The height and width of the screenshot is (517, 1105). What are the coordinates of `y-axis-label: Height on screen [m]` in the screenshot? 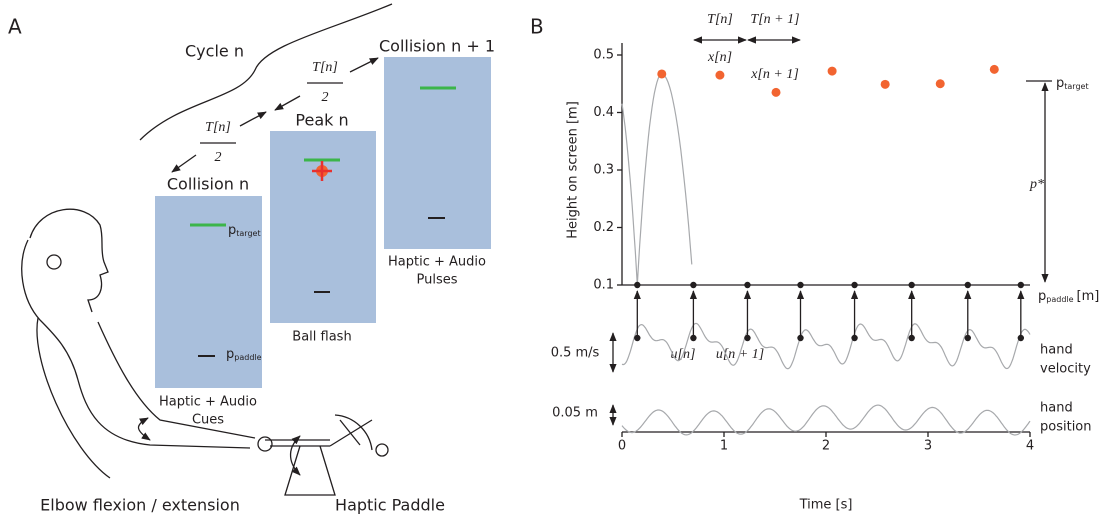 It's located at (573, 170).